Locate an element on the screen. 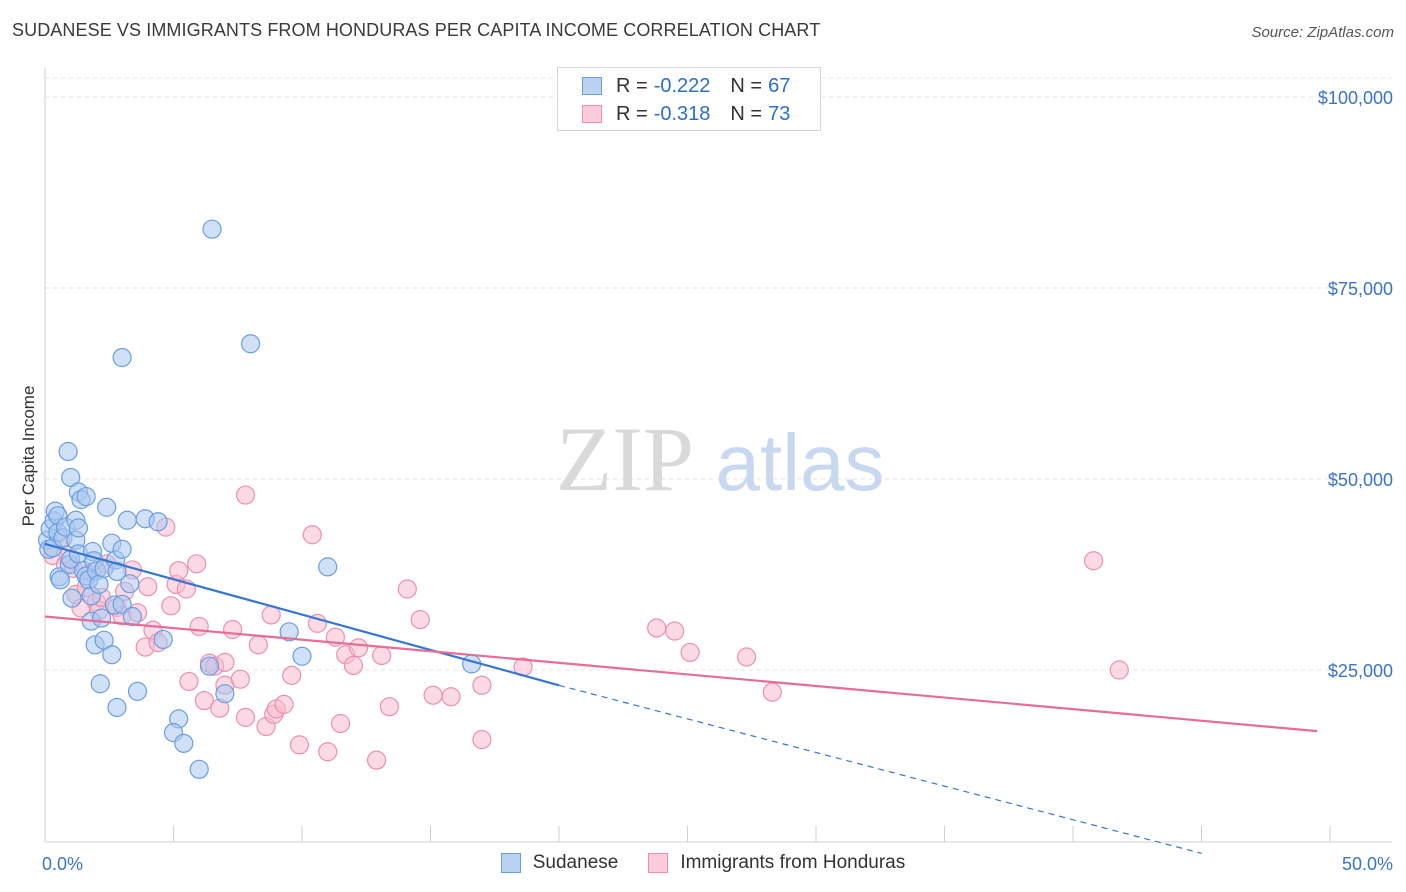  legend-r-value: -0.222 is located at coordinates (682, 85).